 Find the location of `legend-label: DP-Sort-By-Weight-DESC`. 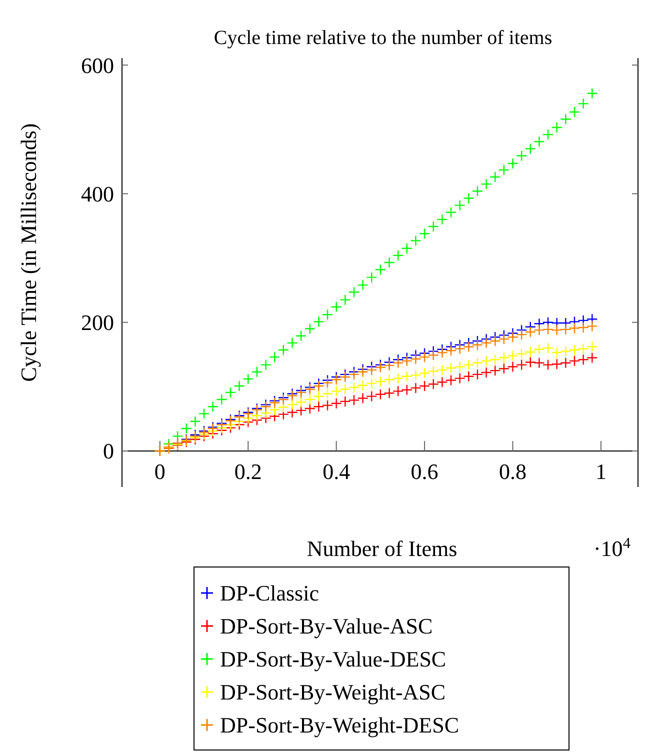

legend-label: DP-Sort-By-Weight-DESC is located at coordinates (340, 725).